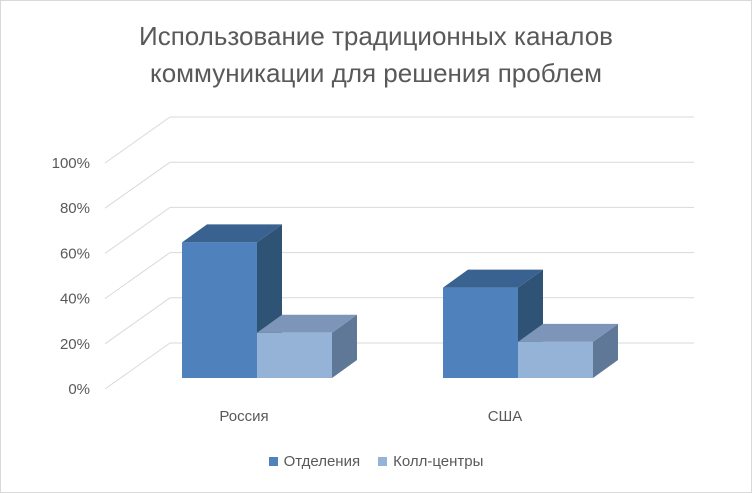  What do you see at coordinates (75, 208) in the screenshot?
I see `y-tick-label-4: 80%` at bounding box center [75, 208].